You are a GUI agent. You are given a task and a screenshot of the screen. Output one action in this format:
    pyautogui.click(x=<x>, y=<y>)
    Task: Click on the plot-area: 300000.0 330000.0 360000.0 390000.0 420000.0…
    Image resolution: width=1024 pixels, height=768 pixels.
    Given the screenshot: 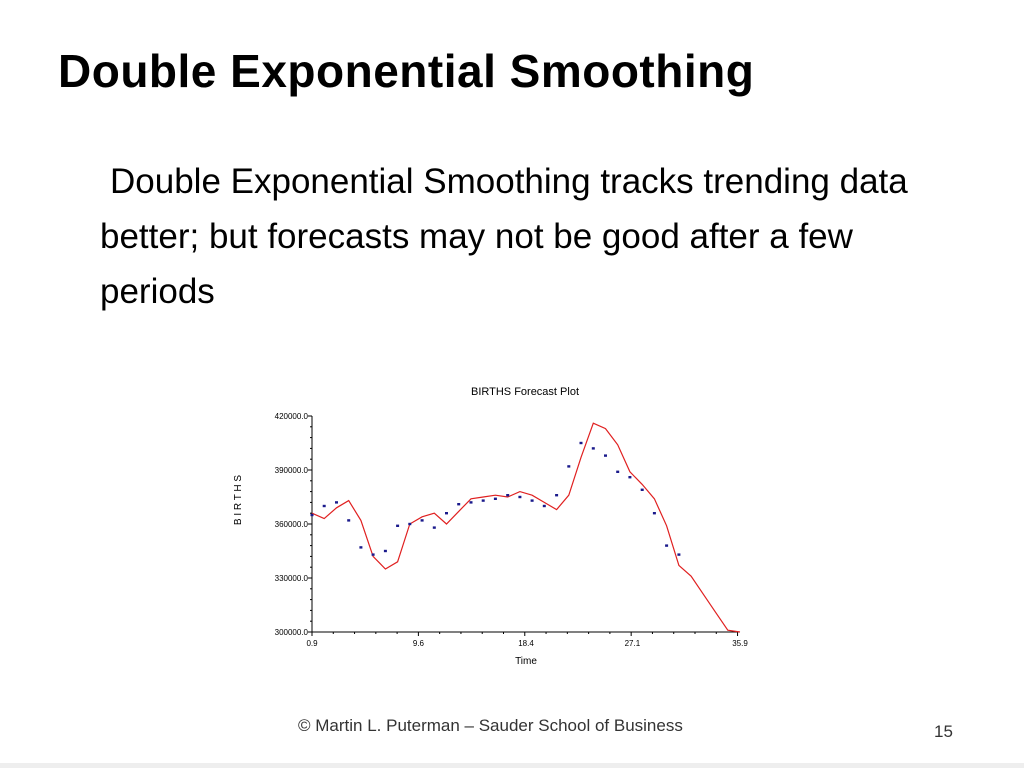 What is the action you would take?
    pyautogui.click(x=512, y=530)
    